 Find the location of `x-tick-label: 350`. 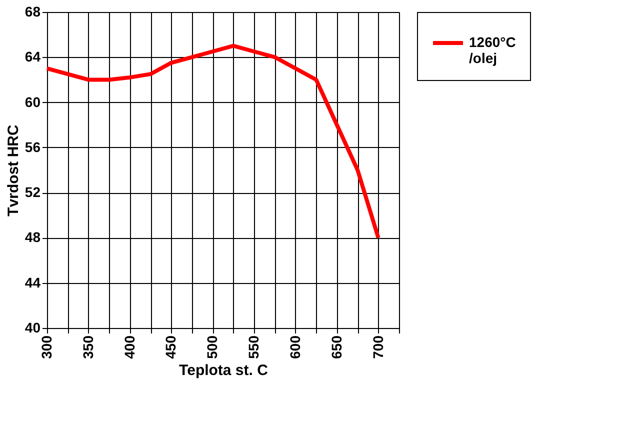

x-tick-label: 350 is located at coordinates (88, 347).